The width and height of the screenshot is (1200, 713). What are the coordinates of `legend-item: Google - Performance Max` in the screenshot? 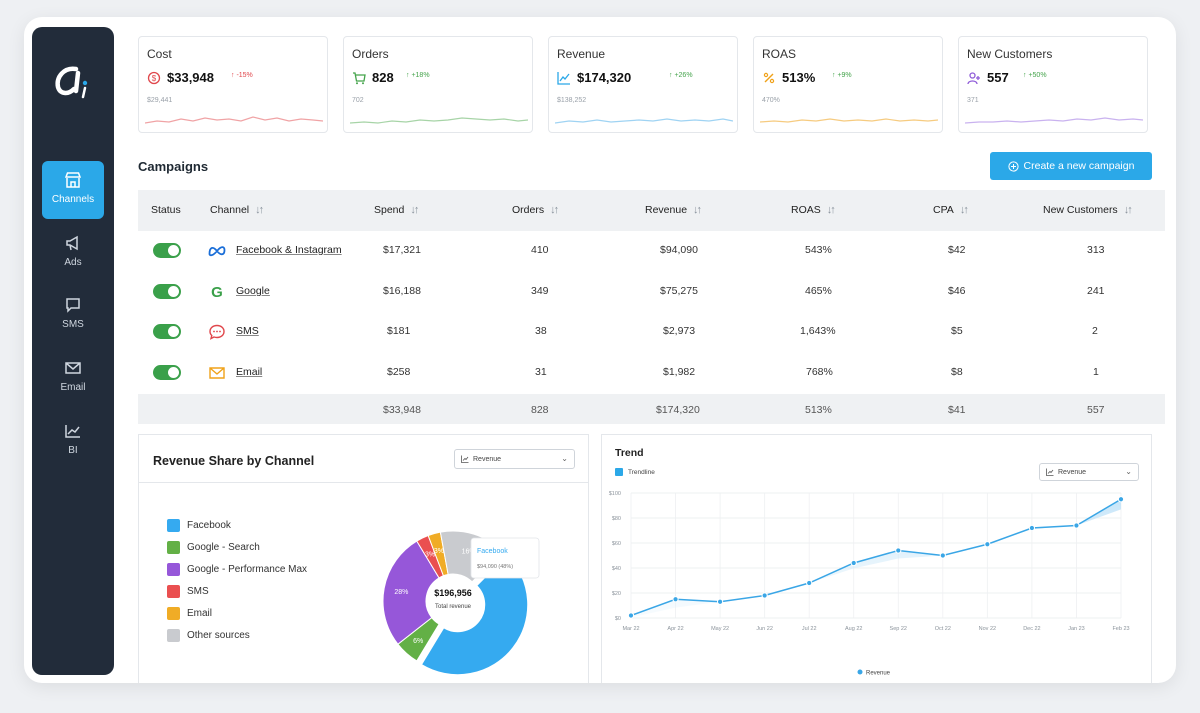 It's located at (237, 569).